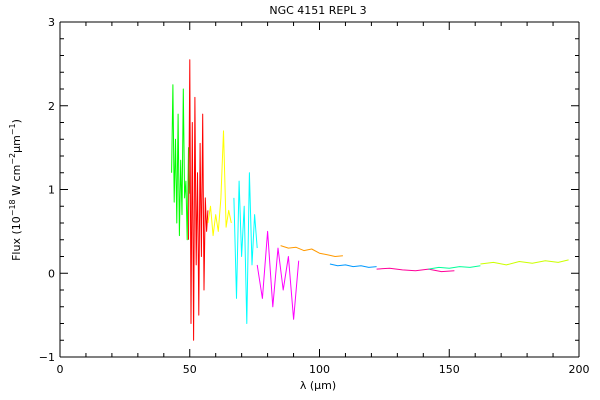 This screenshot has height=400, width=600. What do you see at coordinates (319, 369) in the screenshot?
I see `x-tick-label: 100` at bounding box center [319, 369].